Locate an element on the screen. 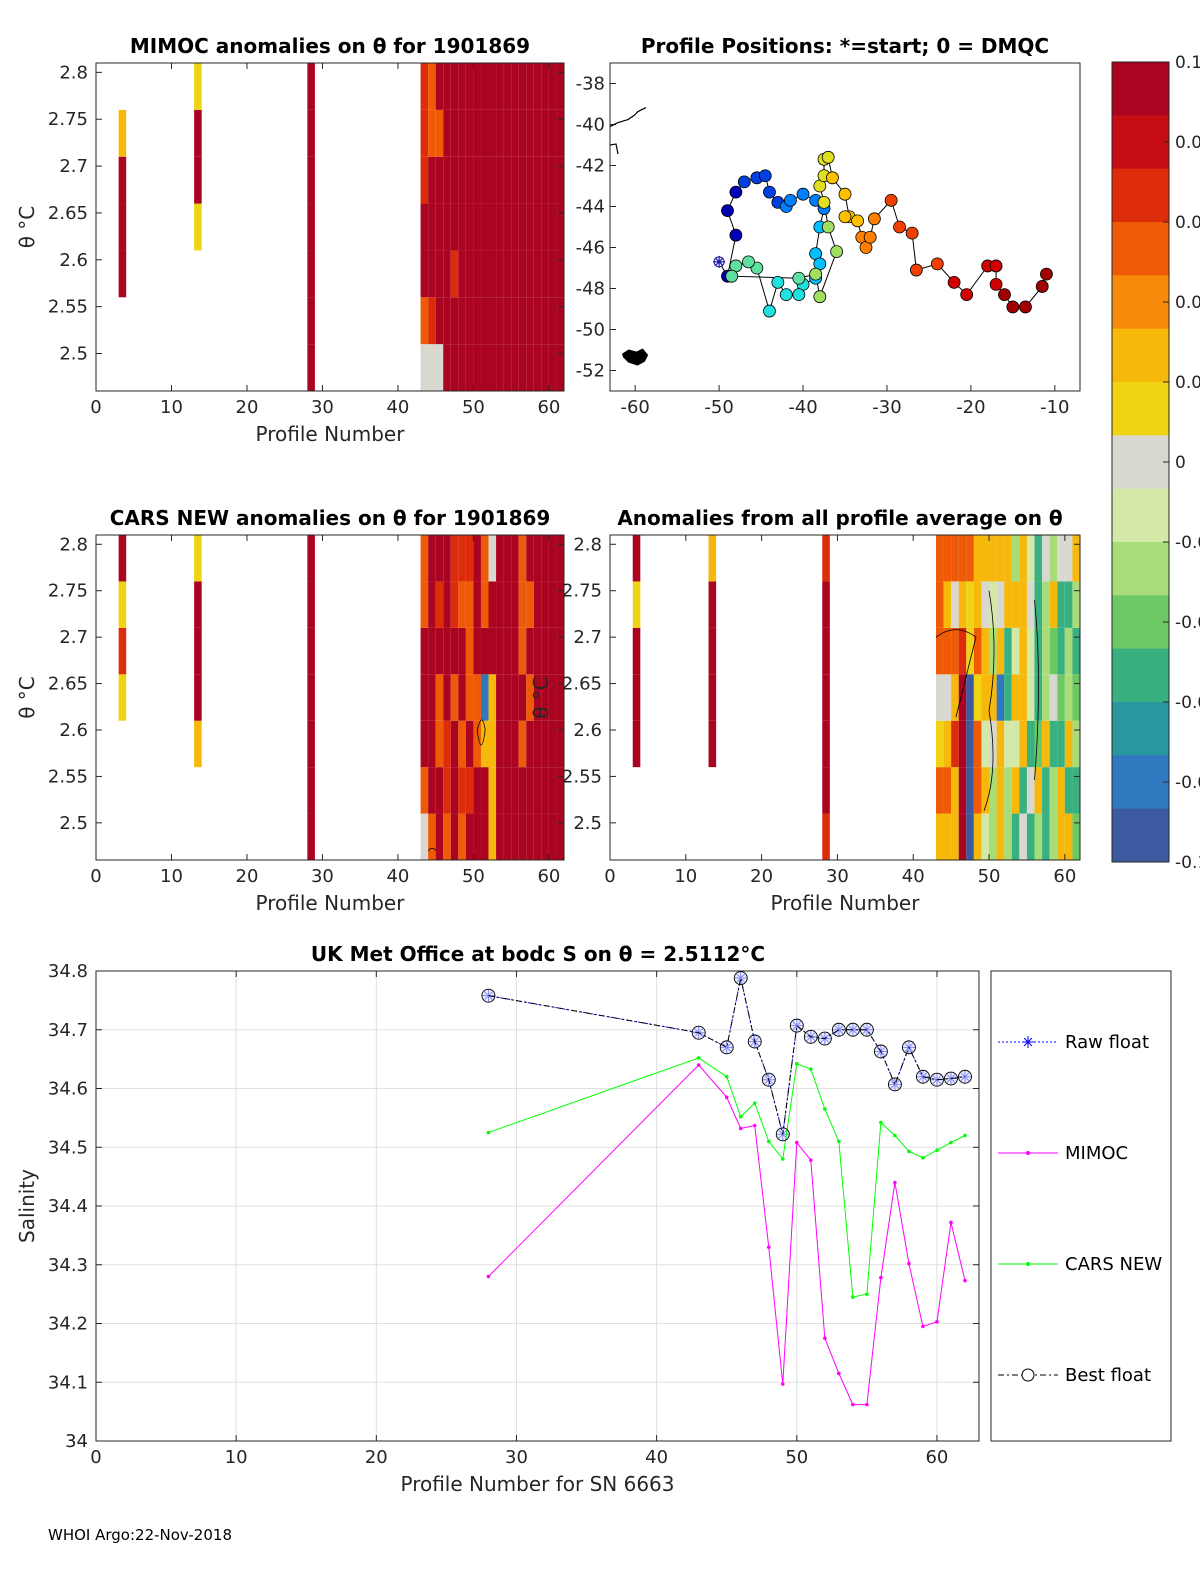 The width and height of the screenshot is (1200, 1575). allavg-xtick-label: 30 is located at coordinates (837, 876).